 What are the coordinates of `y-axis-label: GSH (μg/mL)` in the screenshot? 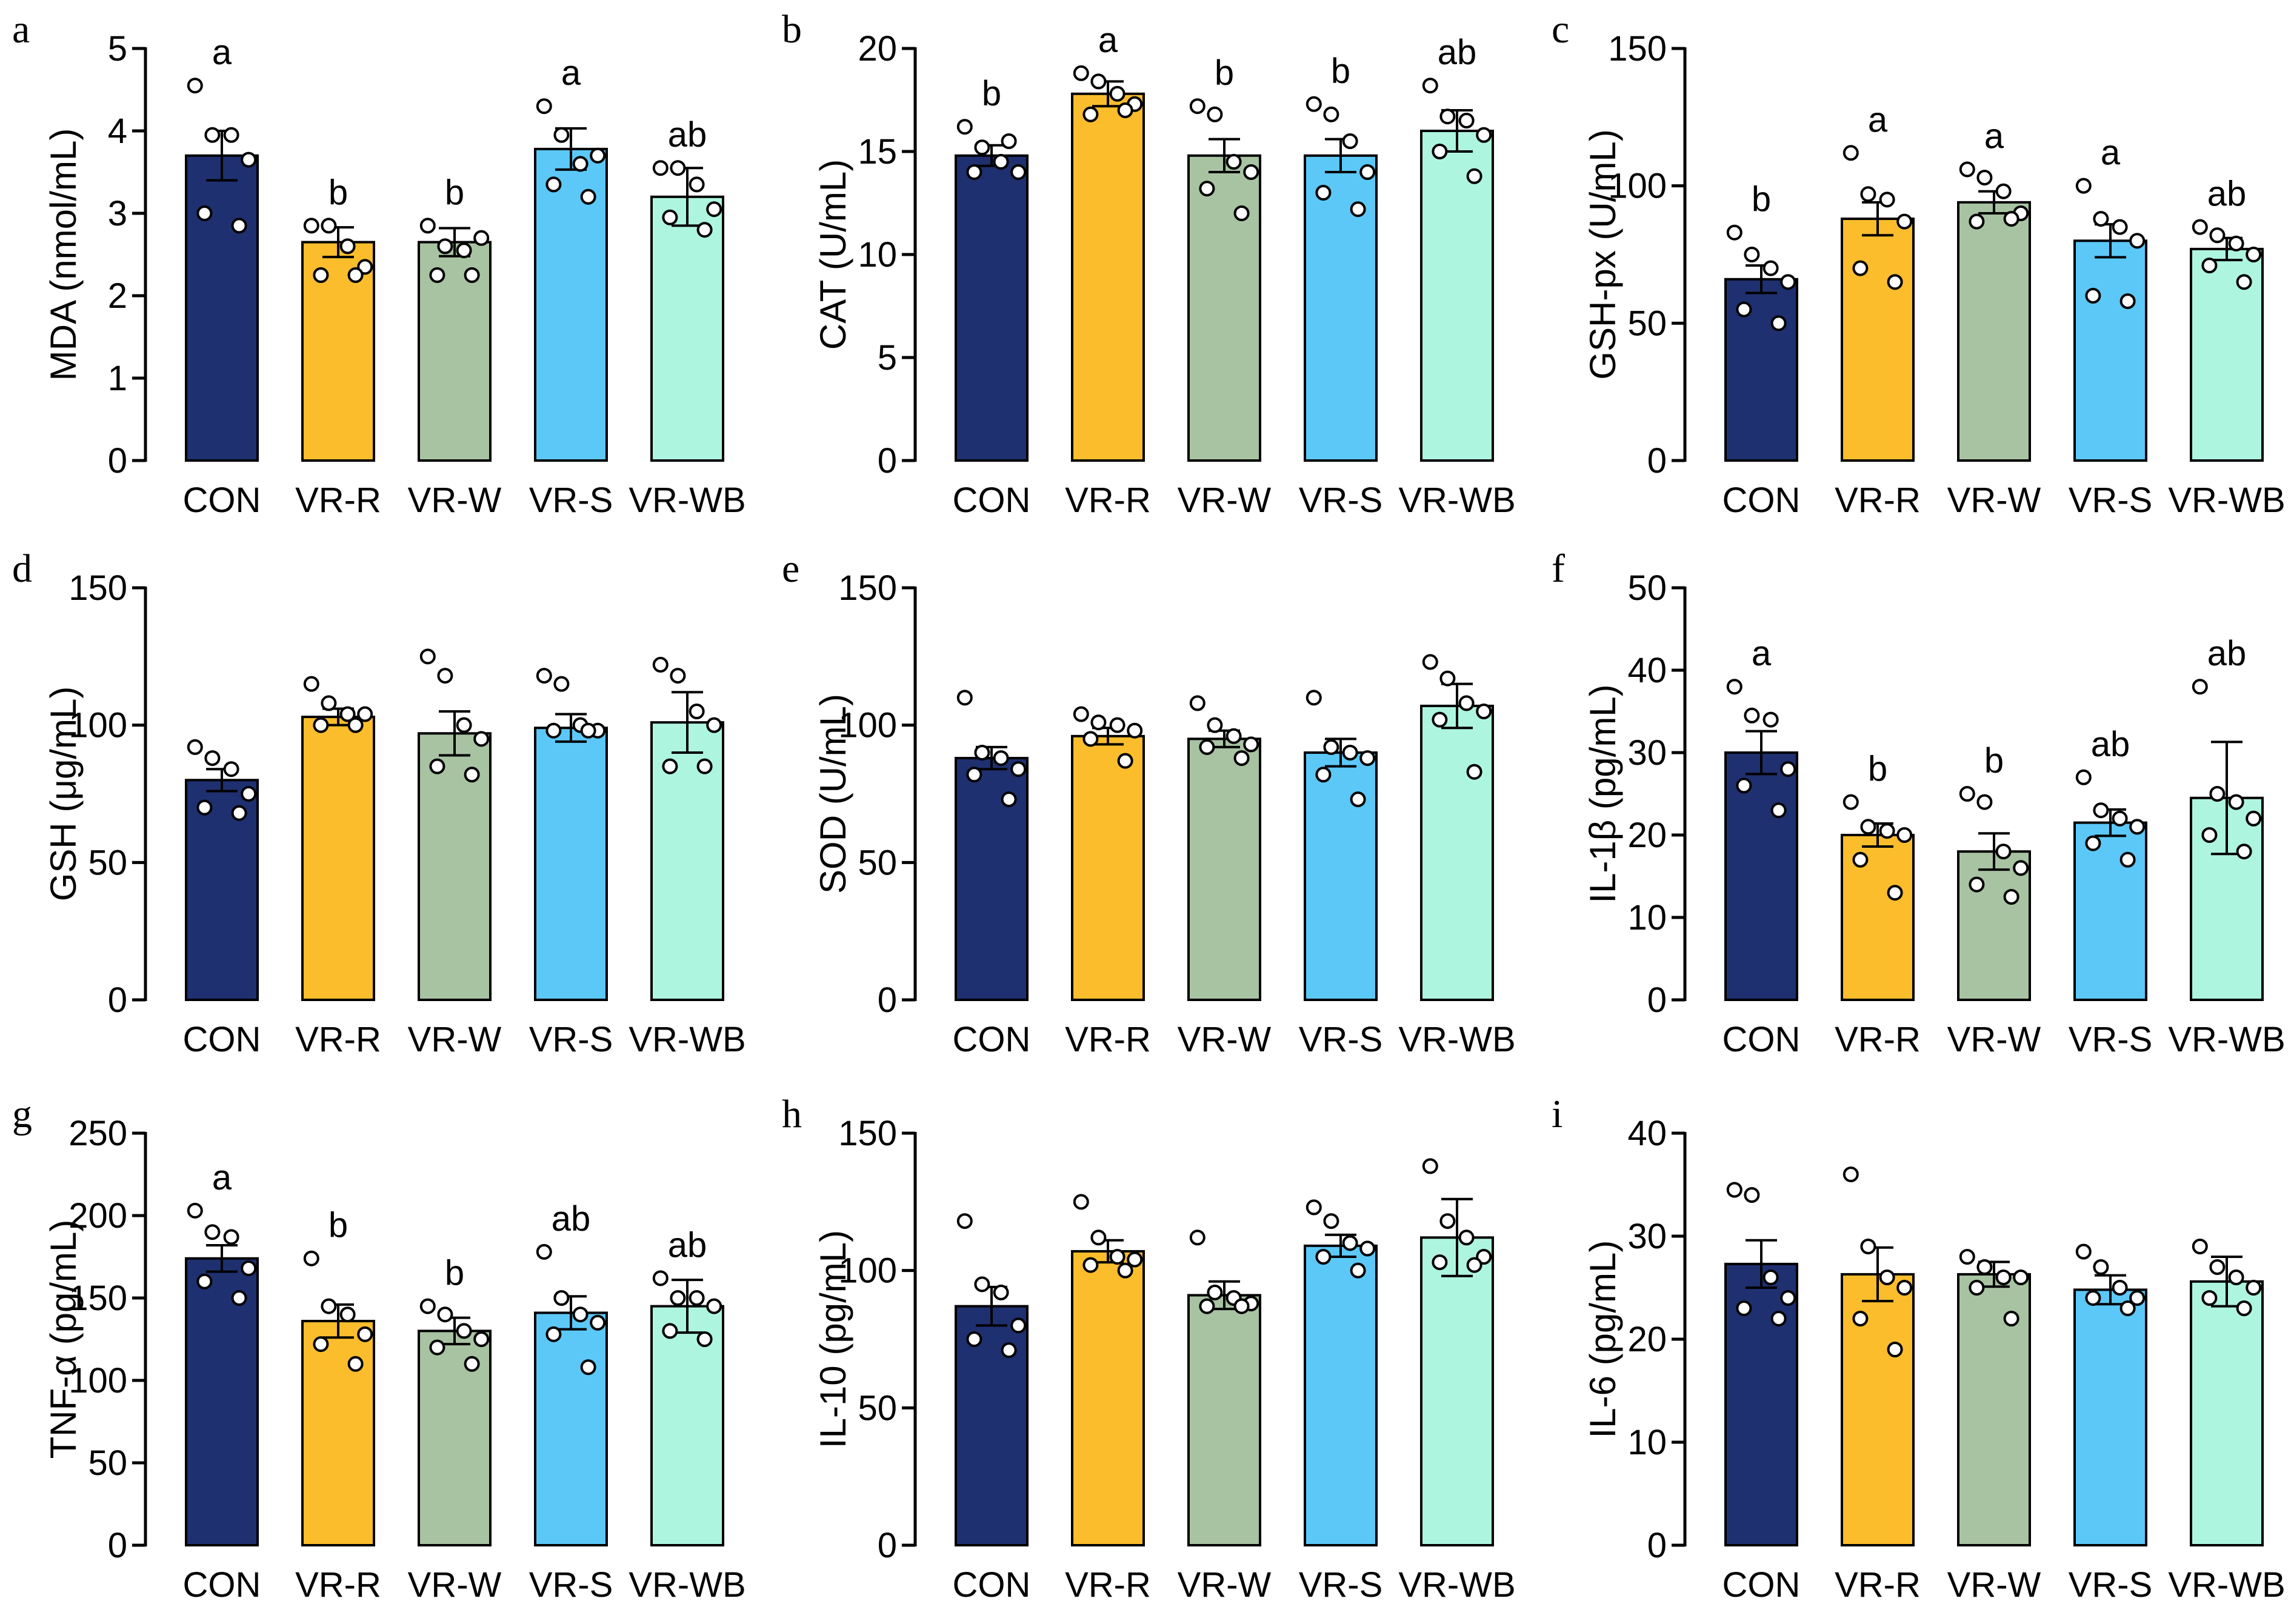 It's located at (64, 795).